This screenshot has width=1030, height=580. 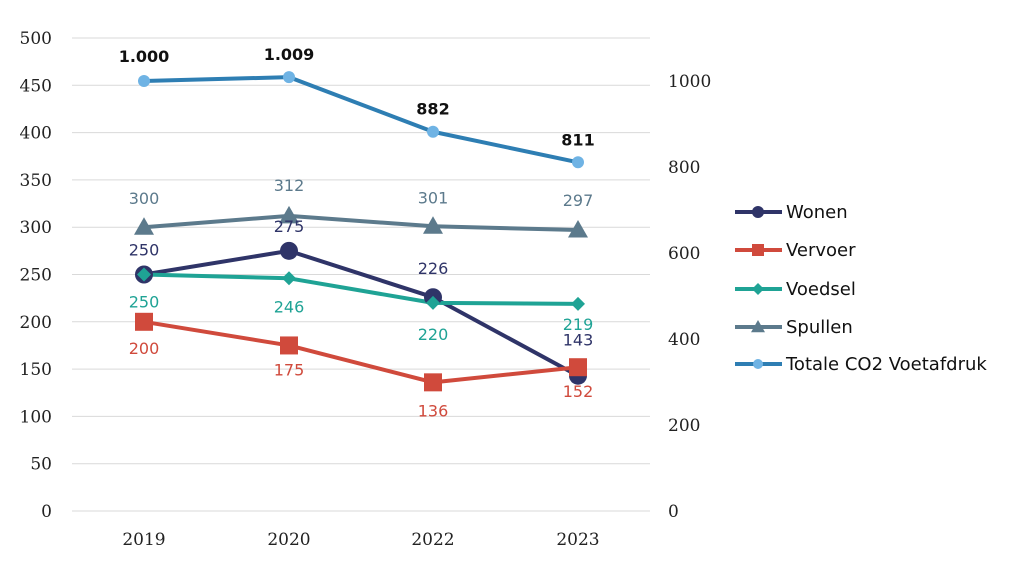 I want to click on left-tick-label: 150, so click(x=36, y=370).